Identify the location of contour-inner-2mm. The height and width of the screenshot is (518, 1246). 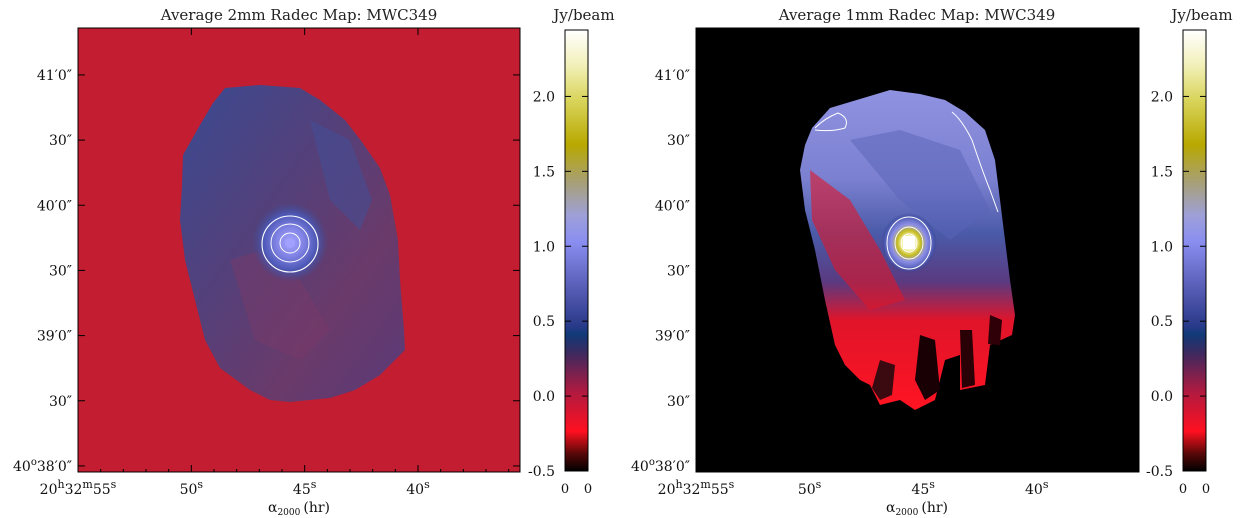
(290, 243).